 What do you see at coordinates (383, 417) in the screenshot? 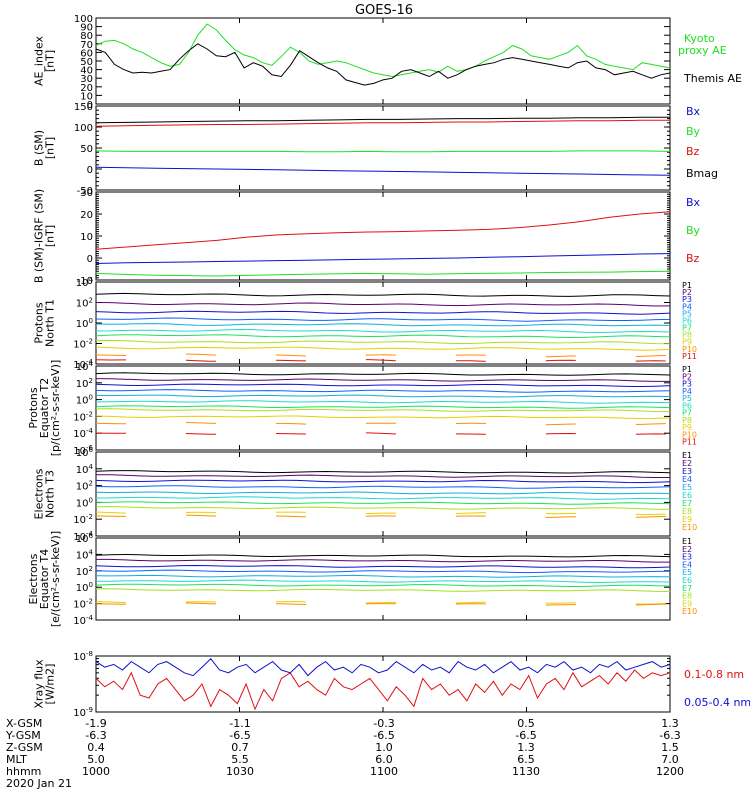
I see `flux-line-p9` at bounding box center [383, 417].